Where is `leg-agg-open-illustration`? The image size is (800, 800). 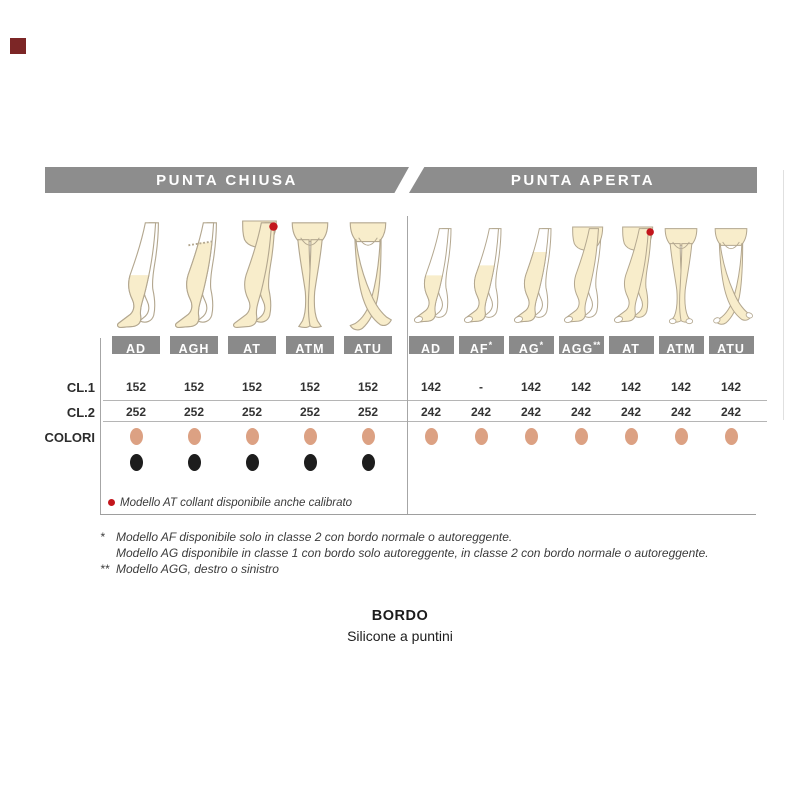 leg-agg-open-illustration is located at coordinates (584, 274).